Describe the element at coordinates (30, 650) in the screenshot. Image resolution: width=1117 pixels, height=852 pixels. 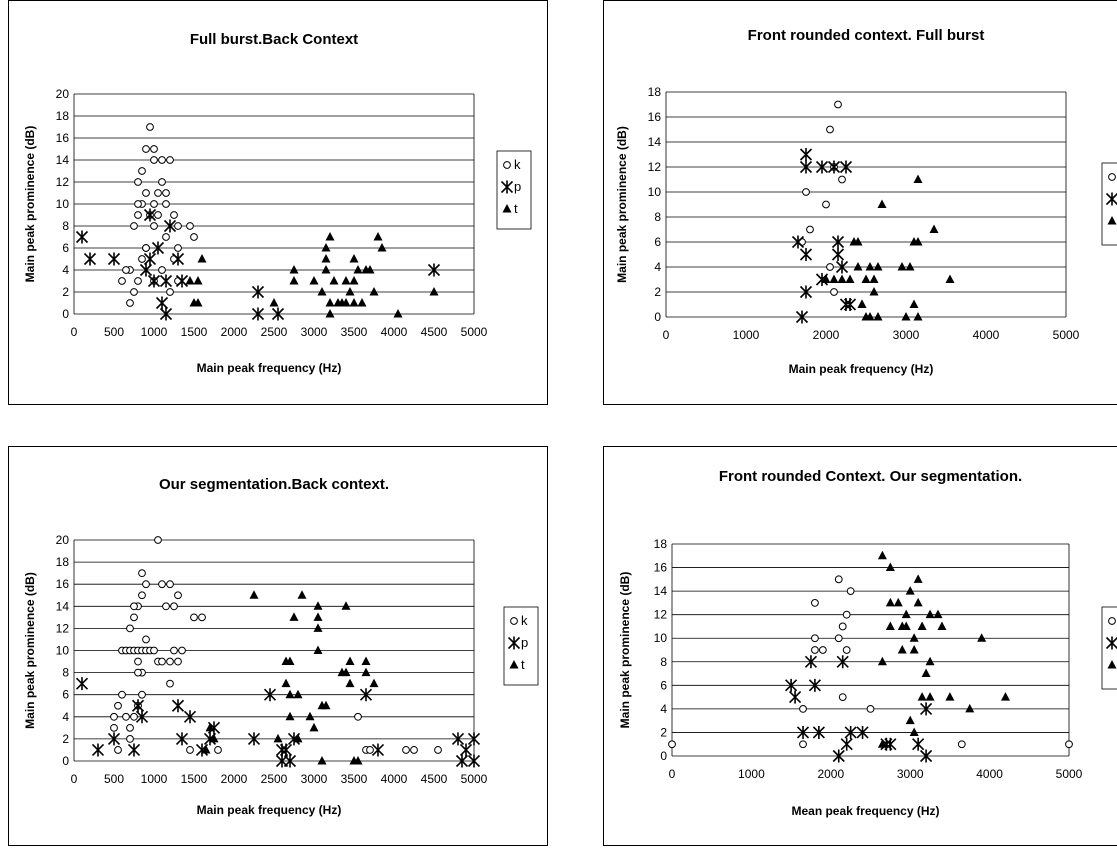
I see `y-axis-label: Main peak prominence (dB)` at that location.